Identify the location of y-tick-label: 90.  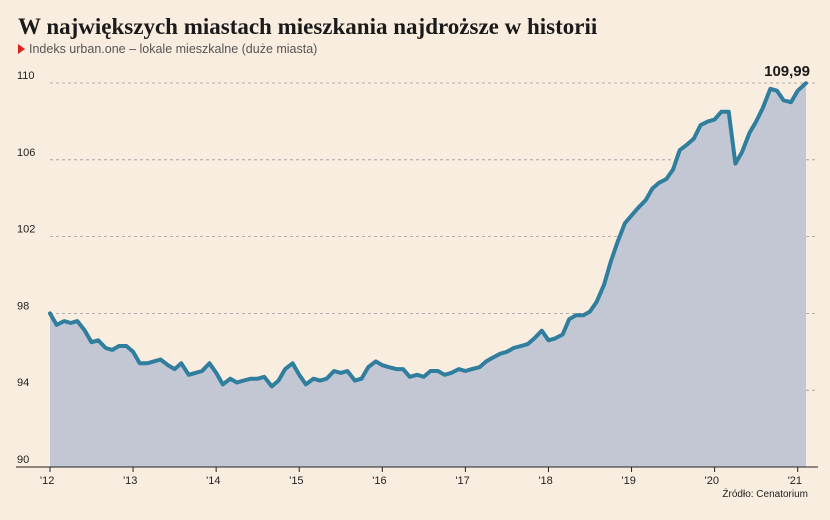
(23, 460).